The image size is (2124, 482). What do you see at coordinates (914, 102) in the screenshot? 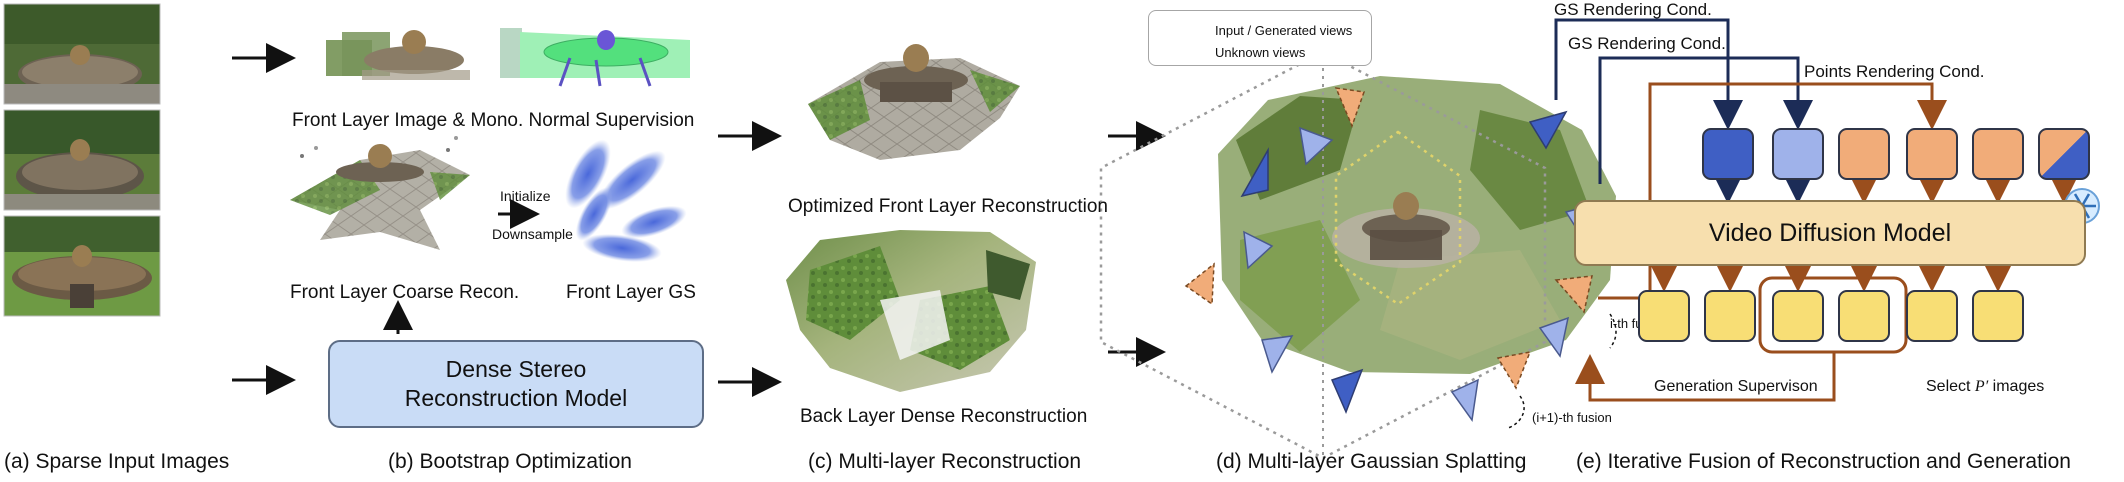
I see `optimized-front-layer-recon` at bounding box center [914, 102].